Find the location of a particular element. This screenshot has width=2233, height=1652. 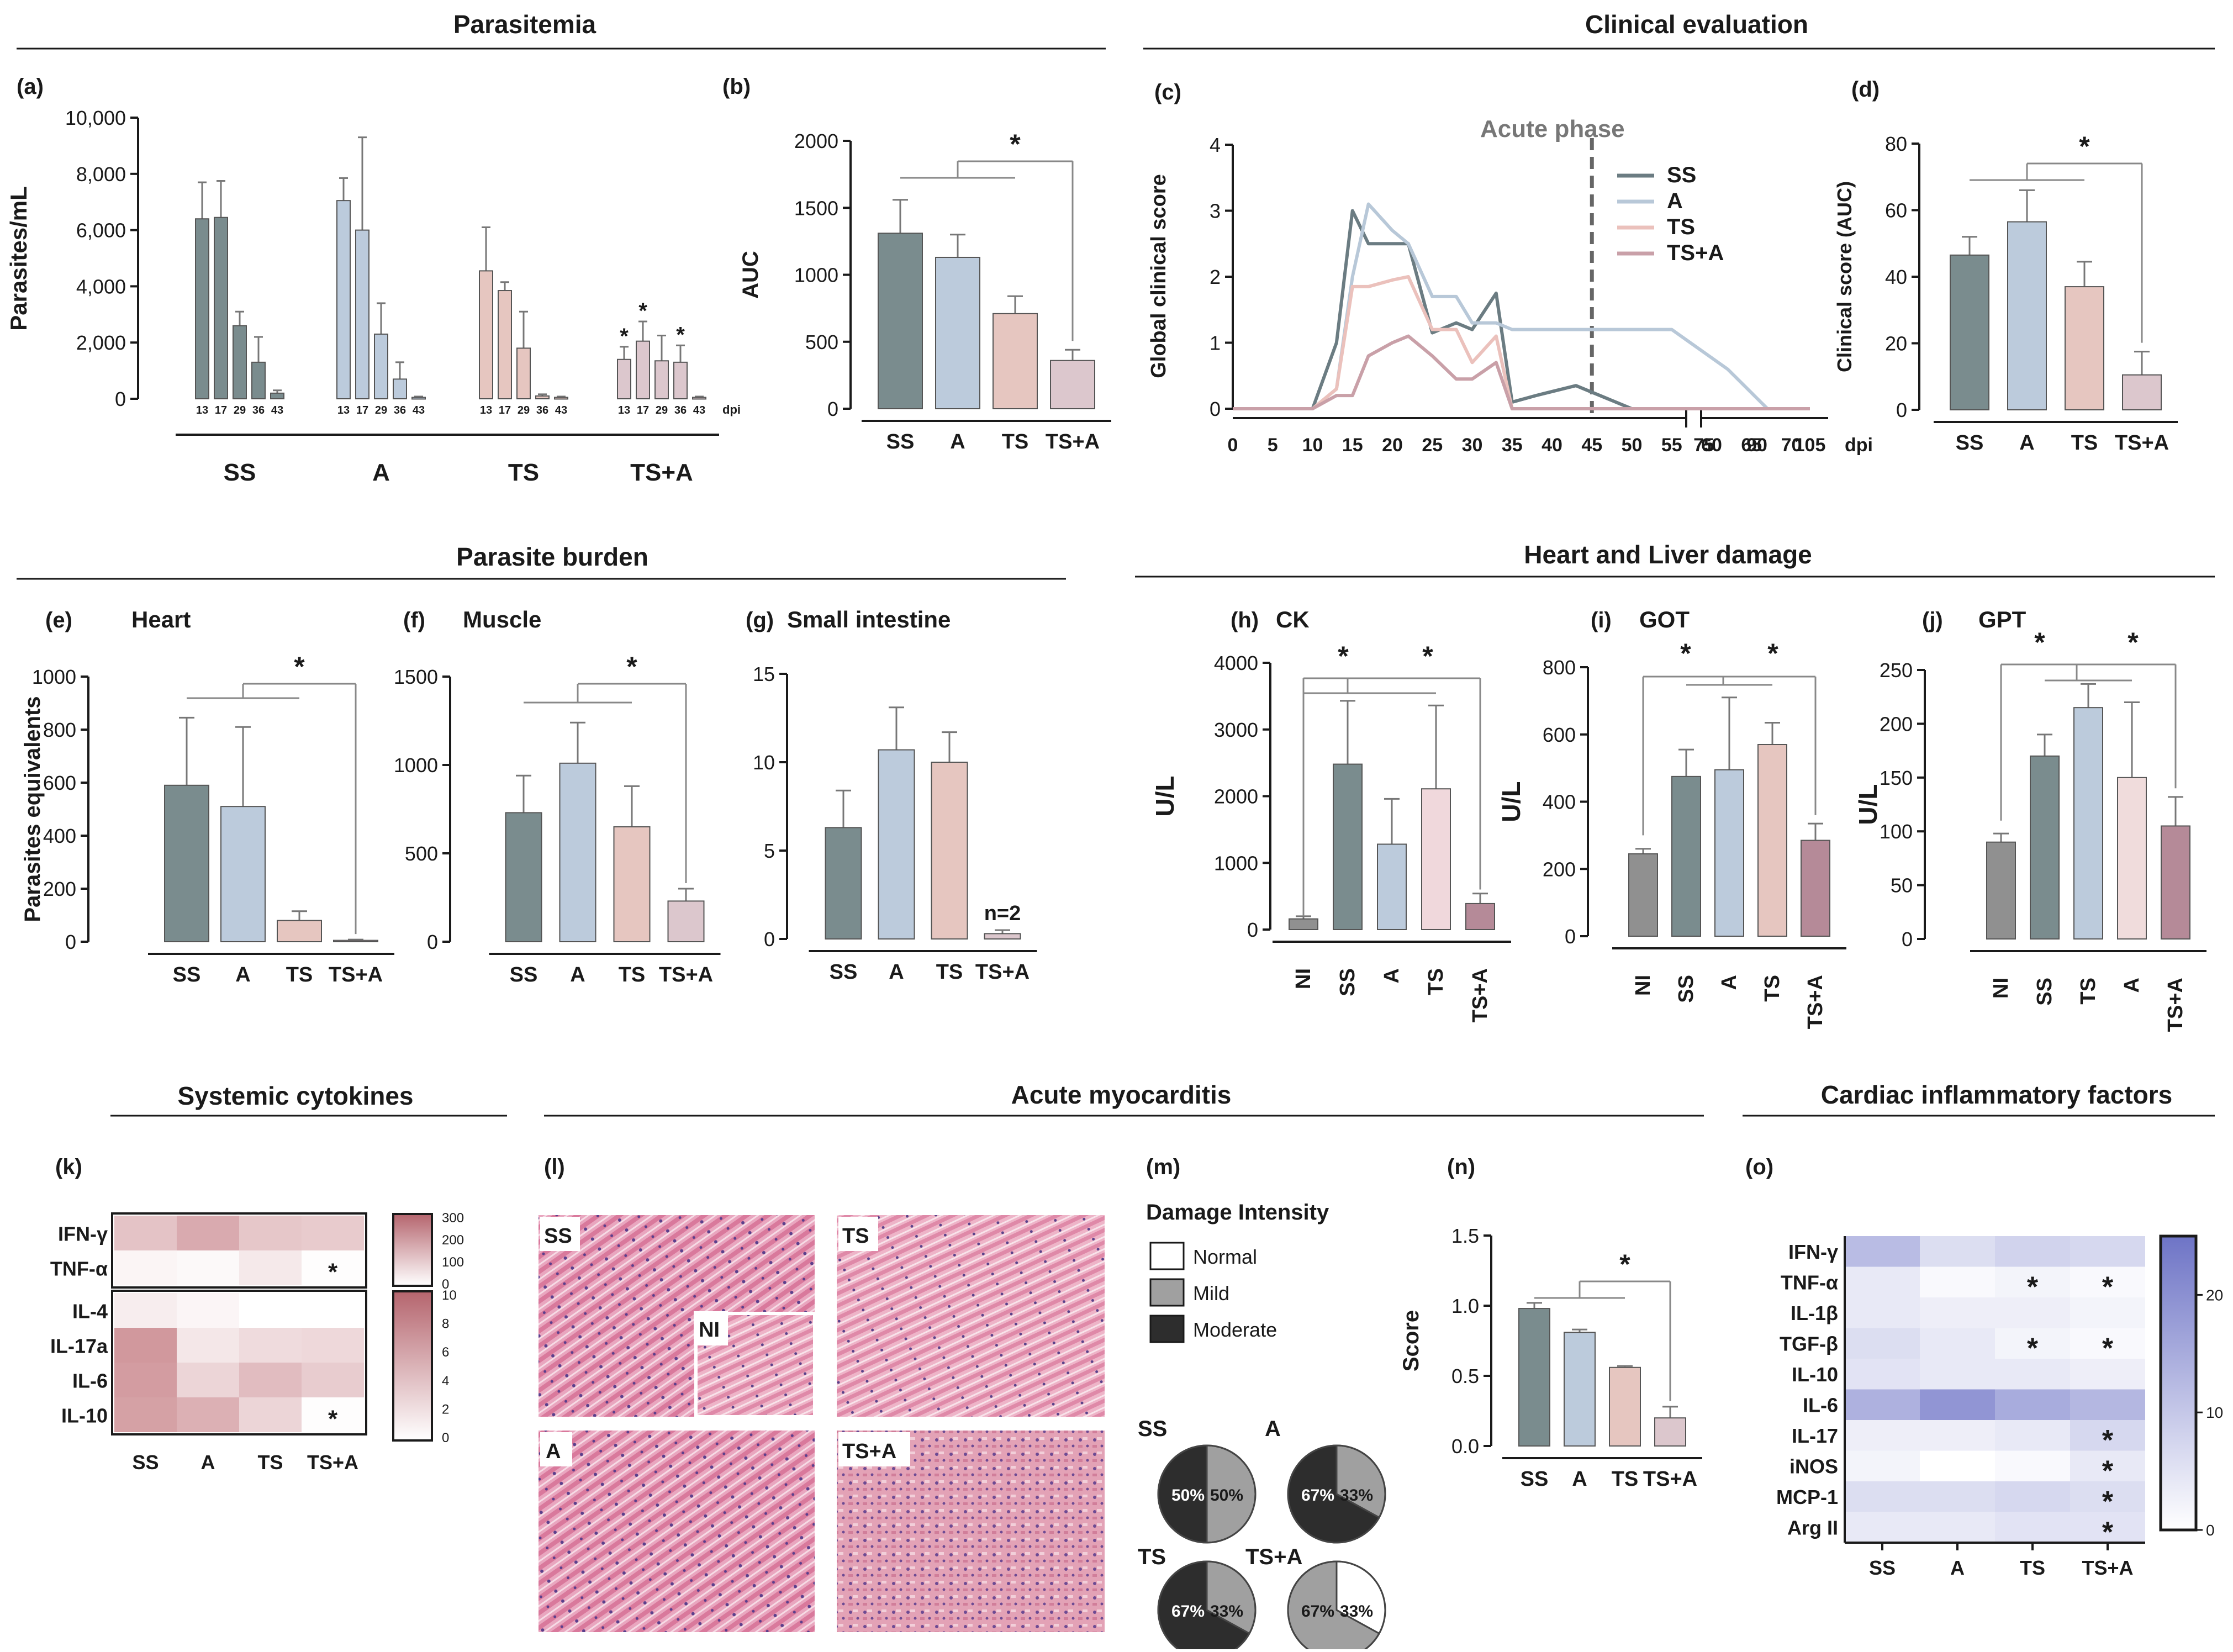

legend-label: Moderate is located at coordinates (1235, 1329).